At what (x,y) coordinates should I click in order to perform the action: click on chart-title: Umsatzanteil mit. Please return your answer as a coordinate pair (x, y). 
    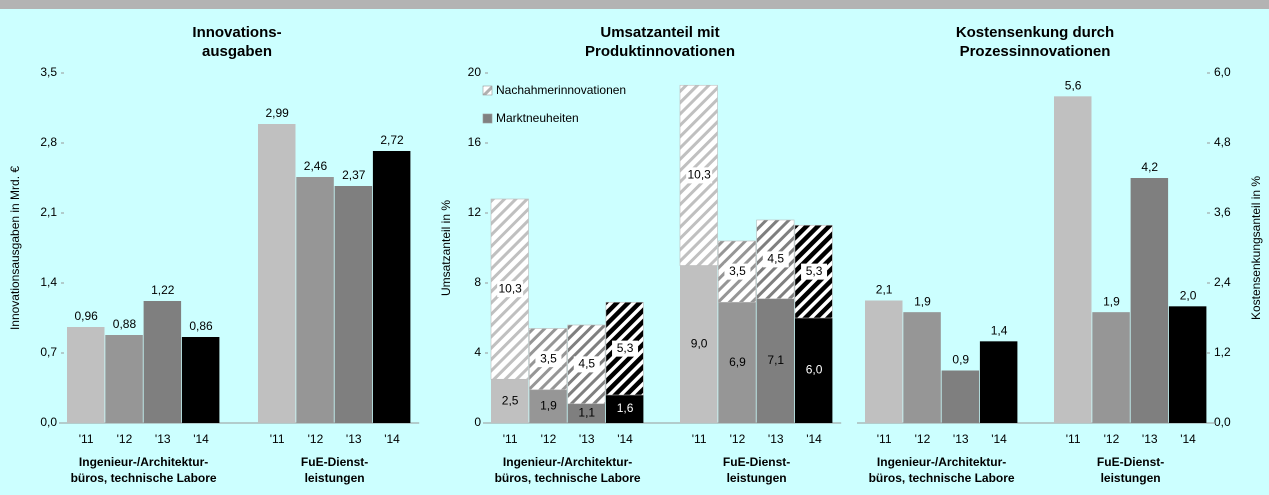
    Looking at the image, I should click on (659, 32).